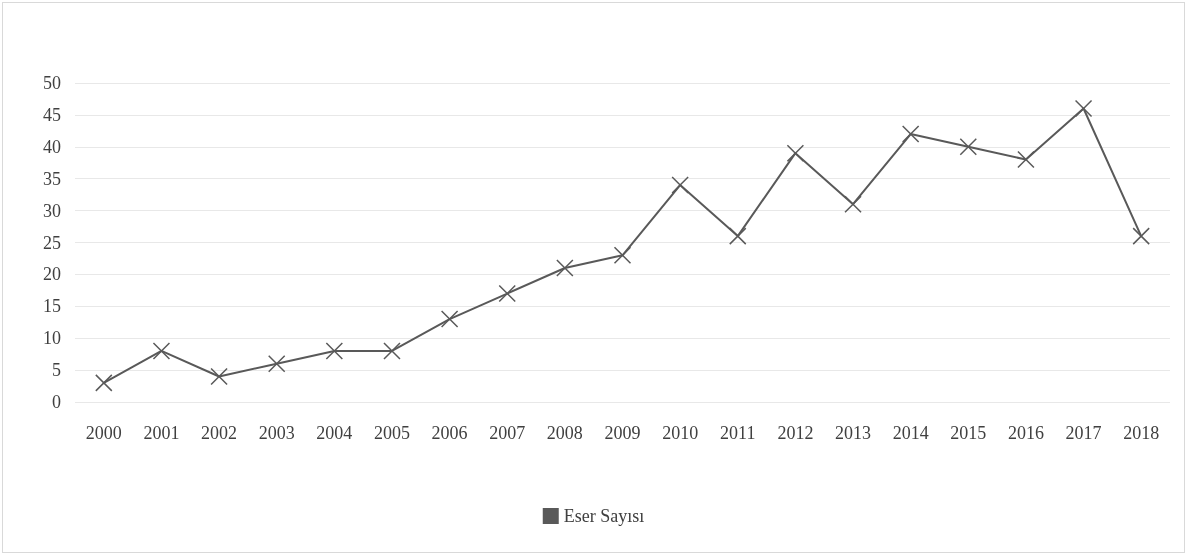  I want to click on x-tick-label: 2009, so click(622, 433).